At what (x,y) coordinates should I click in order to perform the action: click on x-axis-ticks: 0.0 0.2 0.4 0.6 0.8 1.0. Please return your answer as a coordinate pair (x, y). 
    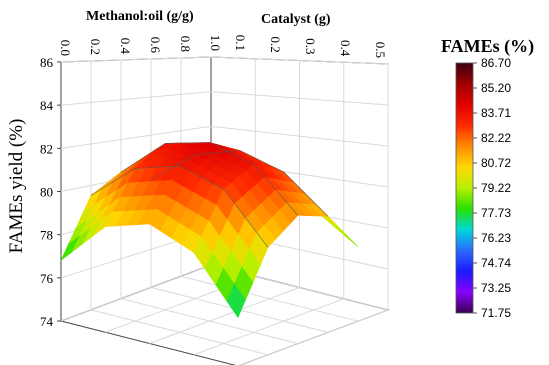
    Looking at the image, I should click on (140, 45).